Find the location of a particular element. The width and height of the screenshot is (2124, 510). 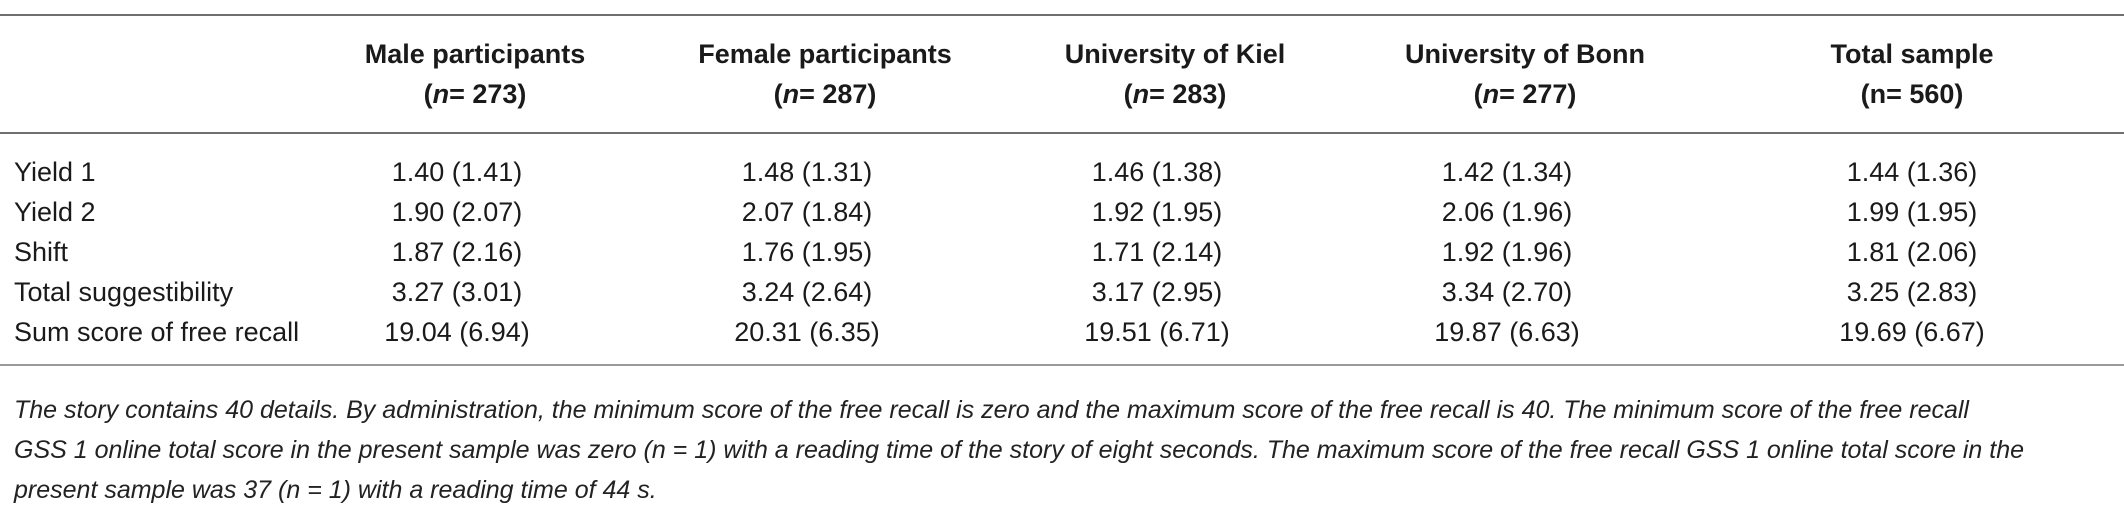

table-cell: 1.90 (2.07) is located at coordinates (457, 212).